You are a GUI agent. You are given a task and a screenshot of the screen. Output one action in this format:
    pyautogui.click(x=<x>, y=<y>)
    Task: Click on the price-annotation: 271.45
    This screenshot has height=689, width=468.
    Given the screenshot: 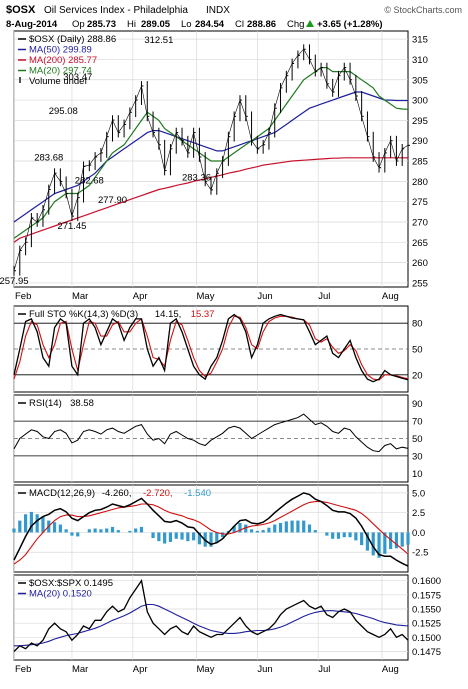 What is the action you would take?
    pyautogui.click(x=71, y=226)
    